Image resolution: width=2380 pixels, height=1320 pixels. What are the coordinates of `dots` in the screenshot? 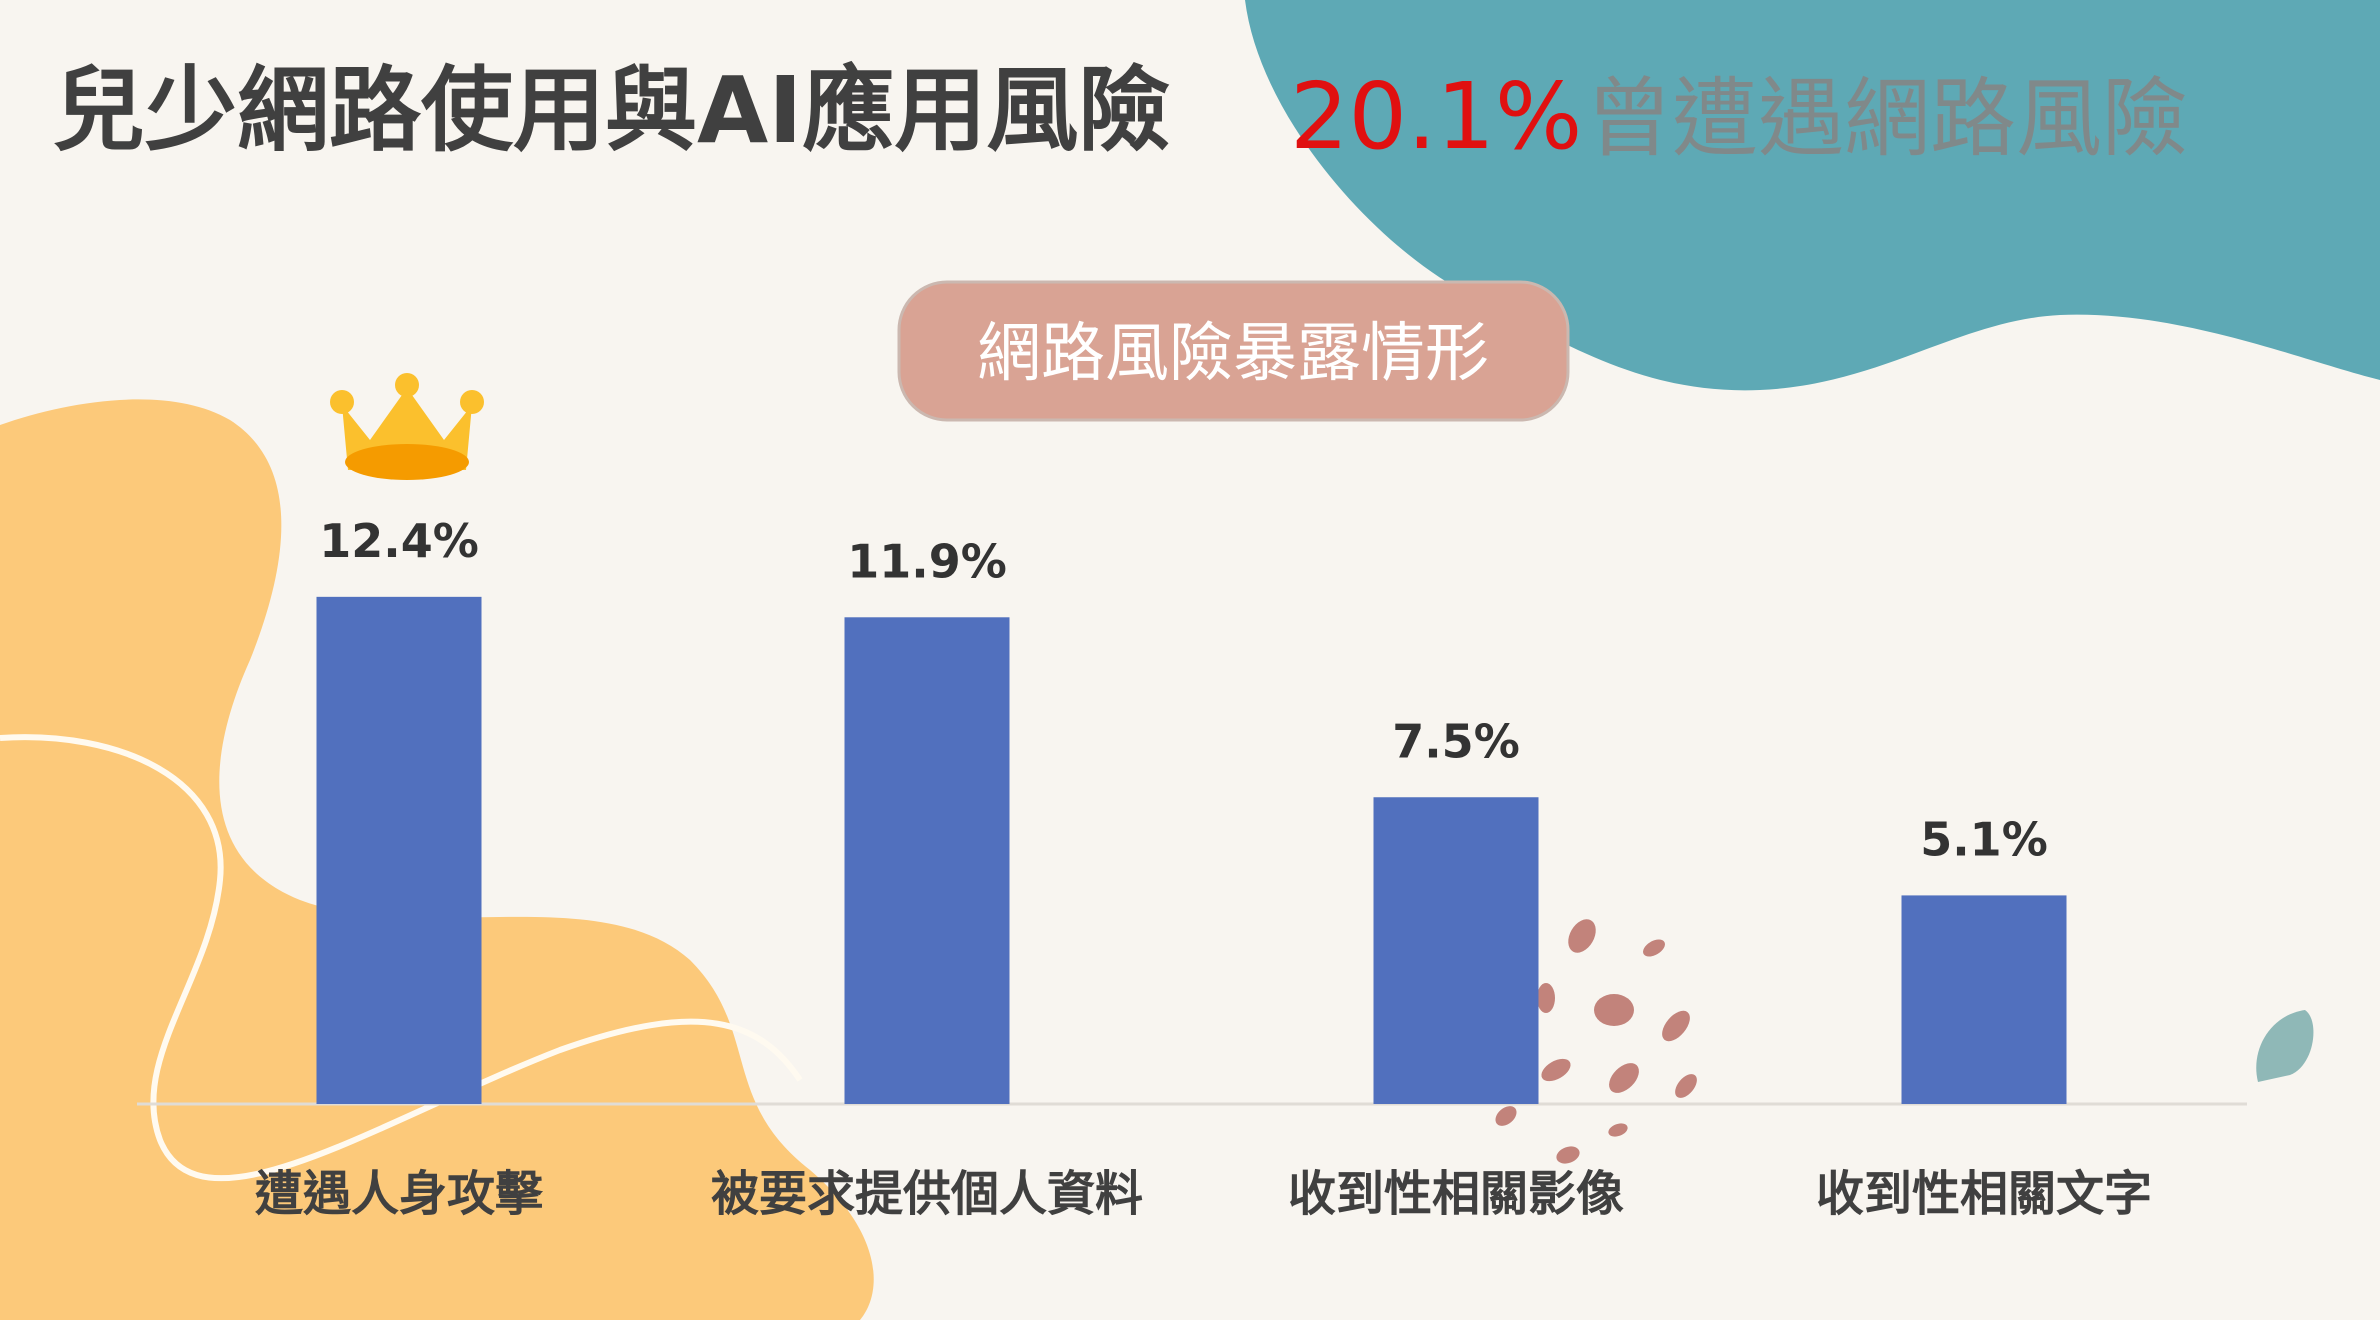 It's located at (1596, 1041).